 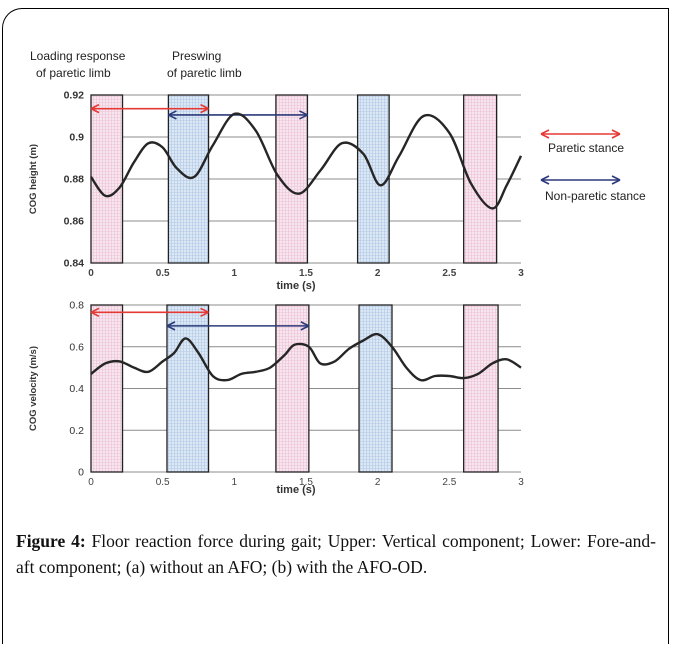 I want to click on caption-label: Figure 4:, so click(x=51, y=541).